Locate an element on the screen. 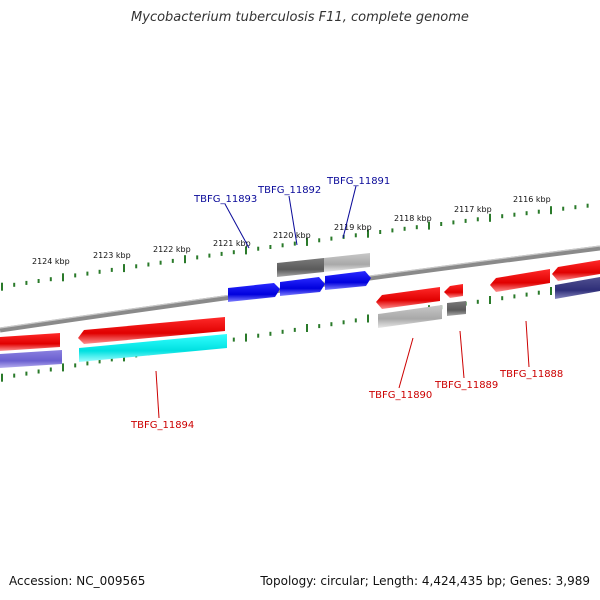  accession-text: Accession: NC_009565 is located at coordinates (77, 581).